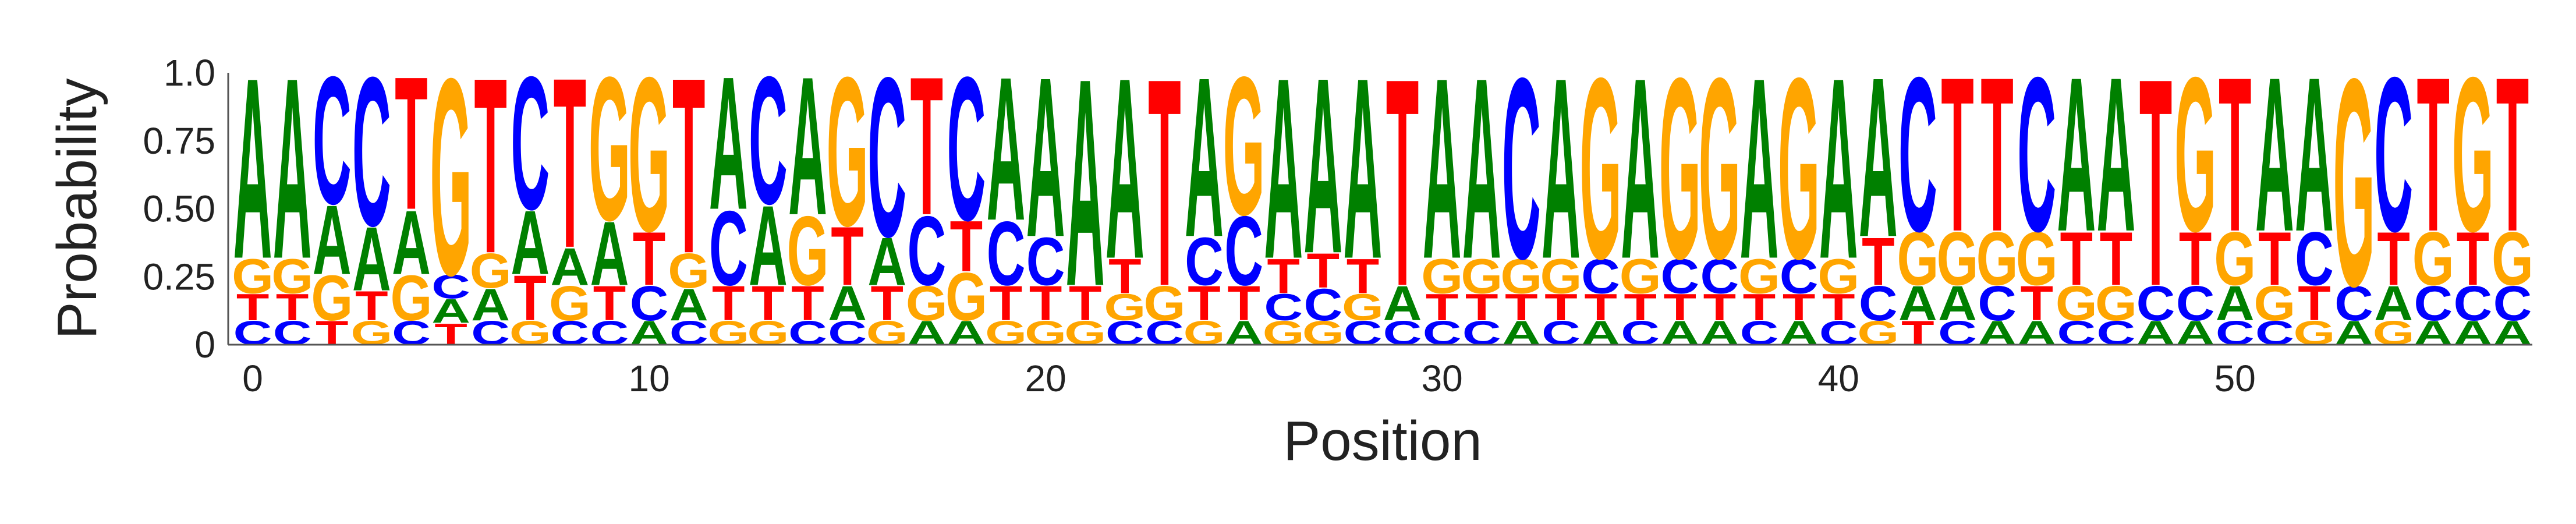 This screenshot has width=2576, height=524. What do you see at coordinates (204, 345) in the screenshot?
I see `y-tick-label: 0` at bounding box center [204, 345].